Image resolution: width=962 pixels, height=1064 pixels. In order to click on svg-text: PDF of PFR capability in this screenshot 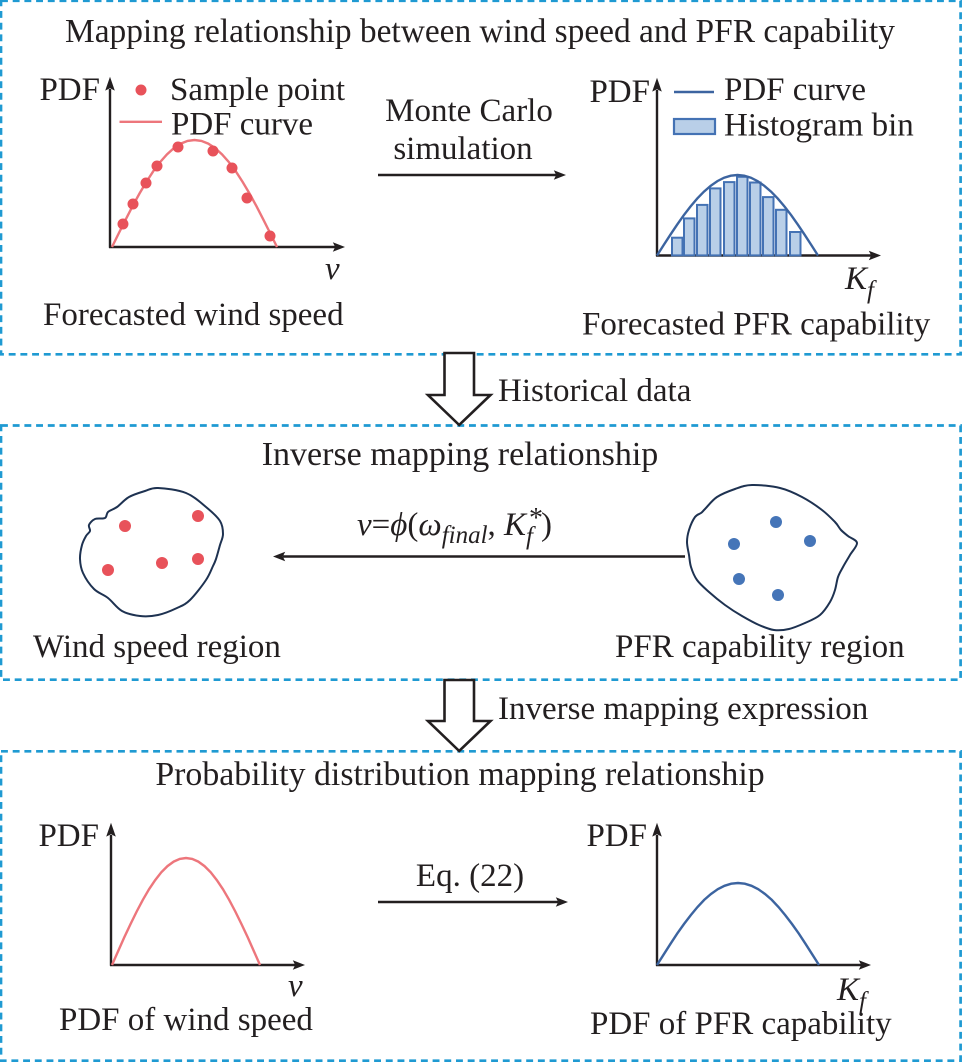, I will do `click(741, 1024)`.